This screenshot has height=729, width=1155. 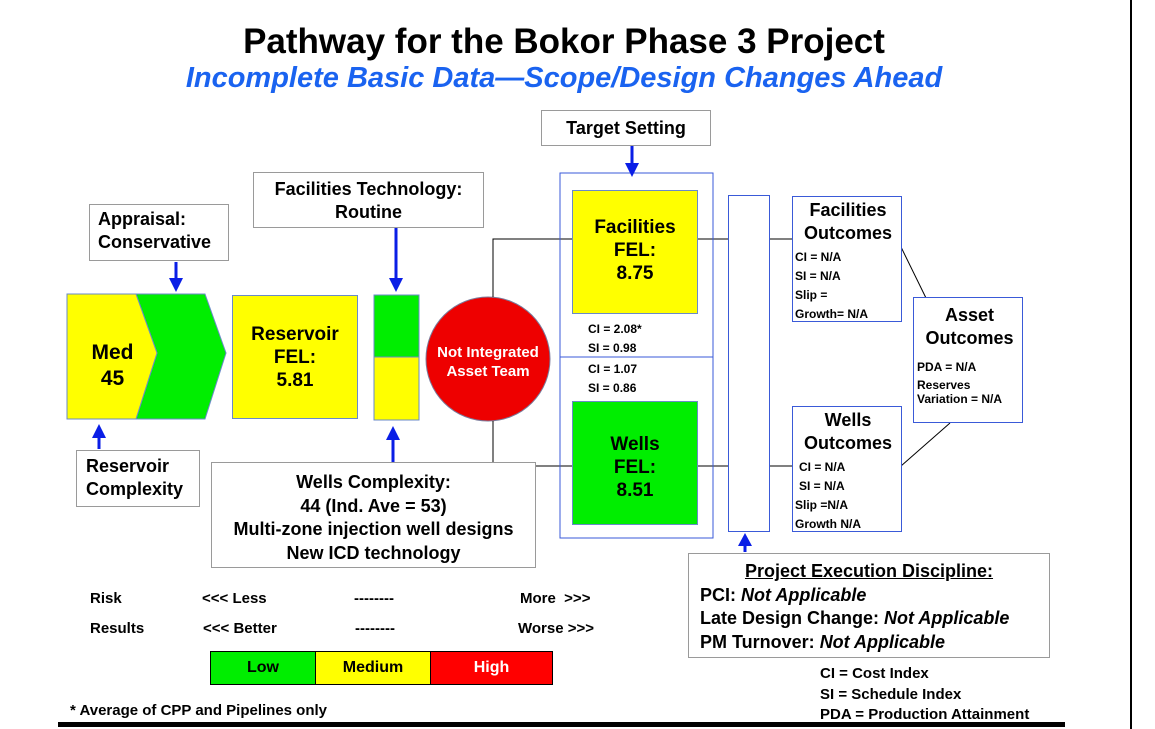 I want to click on wells-outcomes-values: CI = N/A SI = N/A Slip =N/A Growth N/A, so click(x=848, y=494).